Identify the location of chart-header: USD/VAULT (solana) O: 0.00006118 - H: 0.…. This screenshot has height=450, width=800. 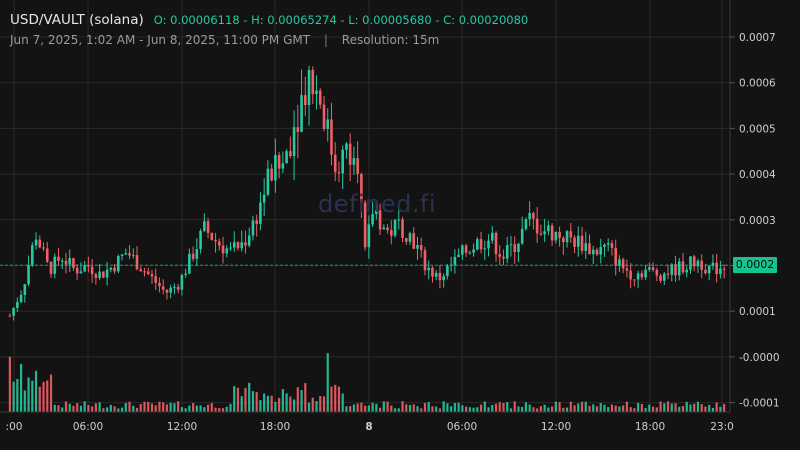
(269, 20).